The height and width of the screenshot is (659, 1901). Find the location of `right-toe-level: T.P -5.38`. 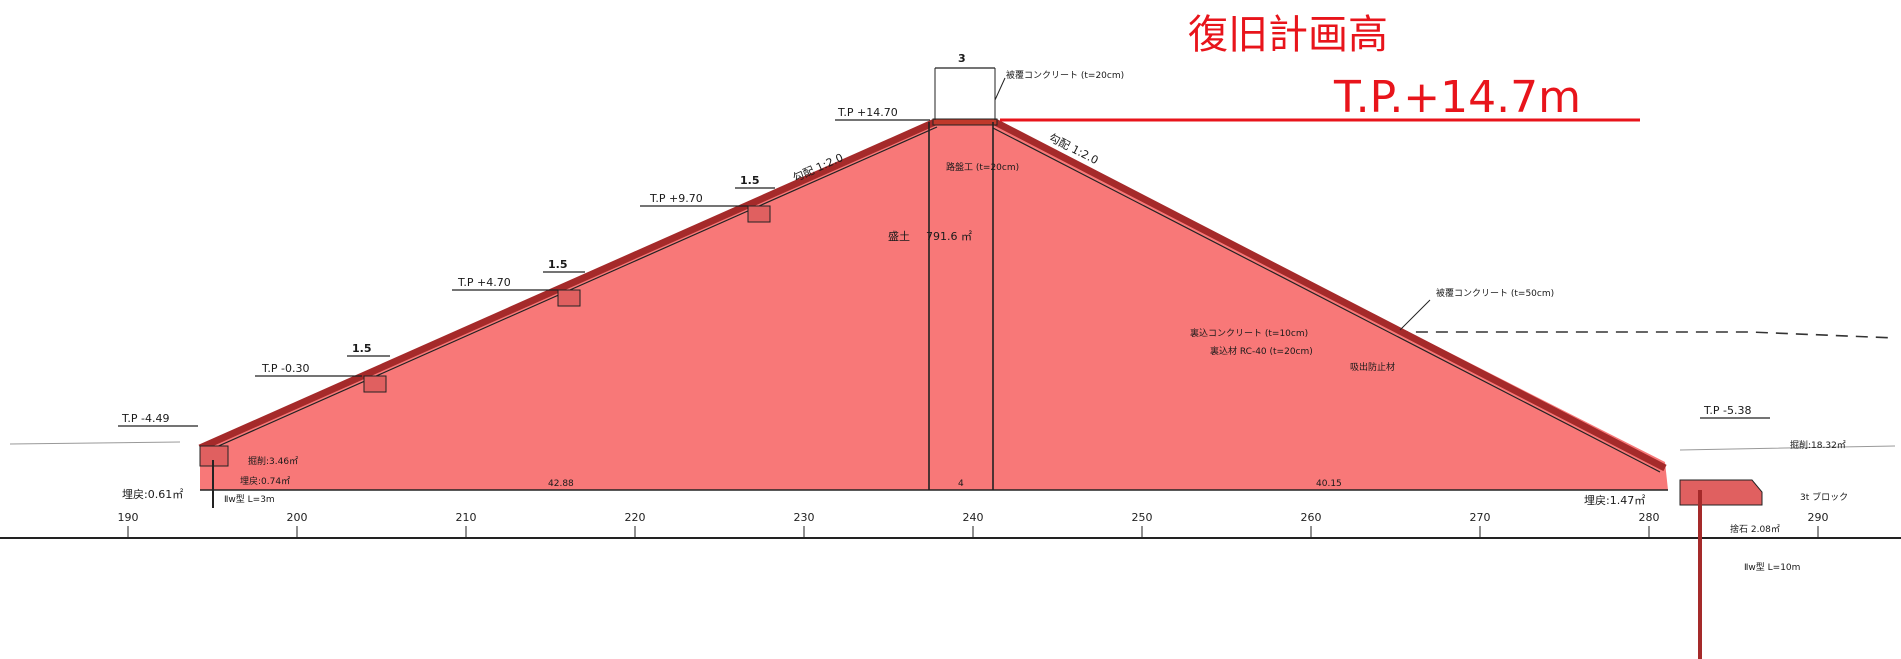

right-toe-level: T.P -5.38 is located at coordinates (1727, 410).